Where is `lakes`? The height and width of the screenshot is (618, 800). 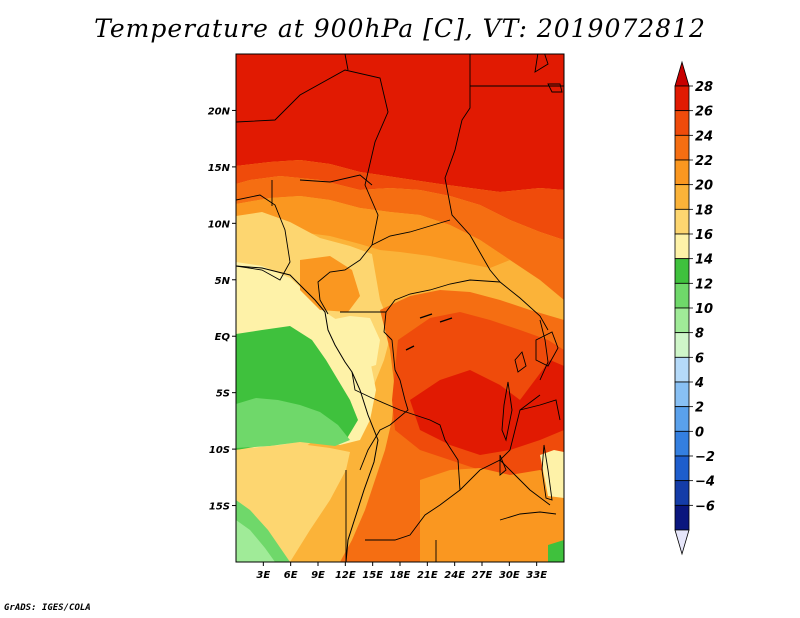 lakes is located at coordinates (531, 277).